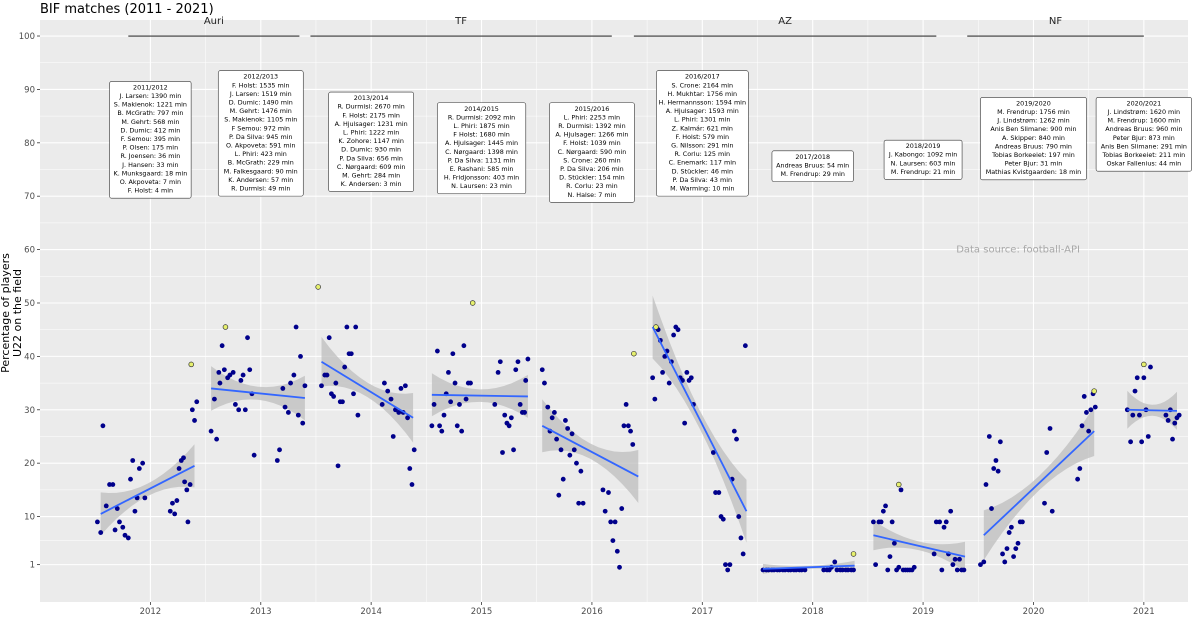  I want to click on player-minutes-line: L. Phiri: 1301 min, so click(702, 120).